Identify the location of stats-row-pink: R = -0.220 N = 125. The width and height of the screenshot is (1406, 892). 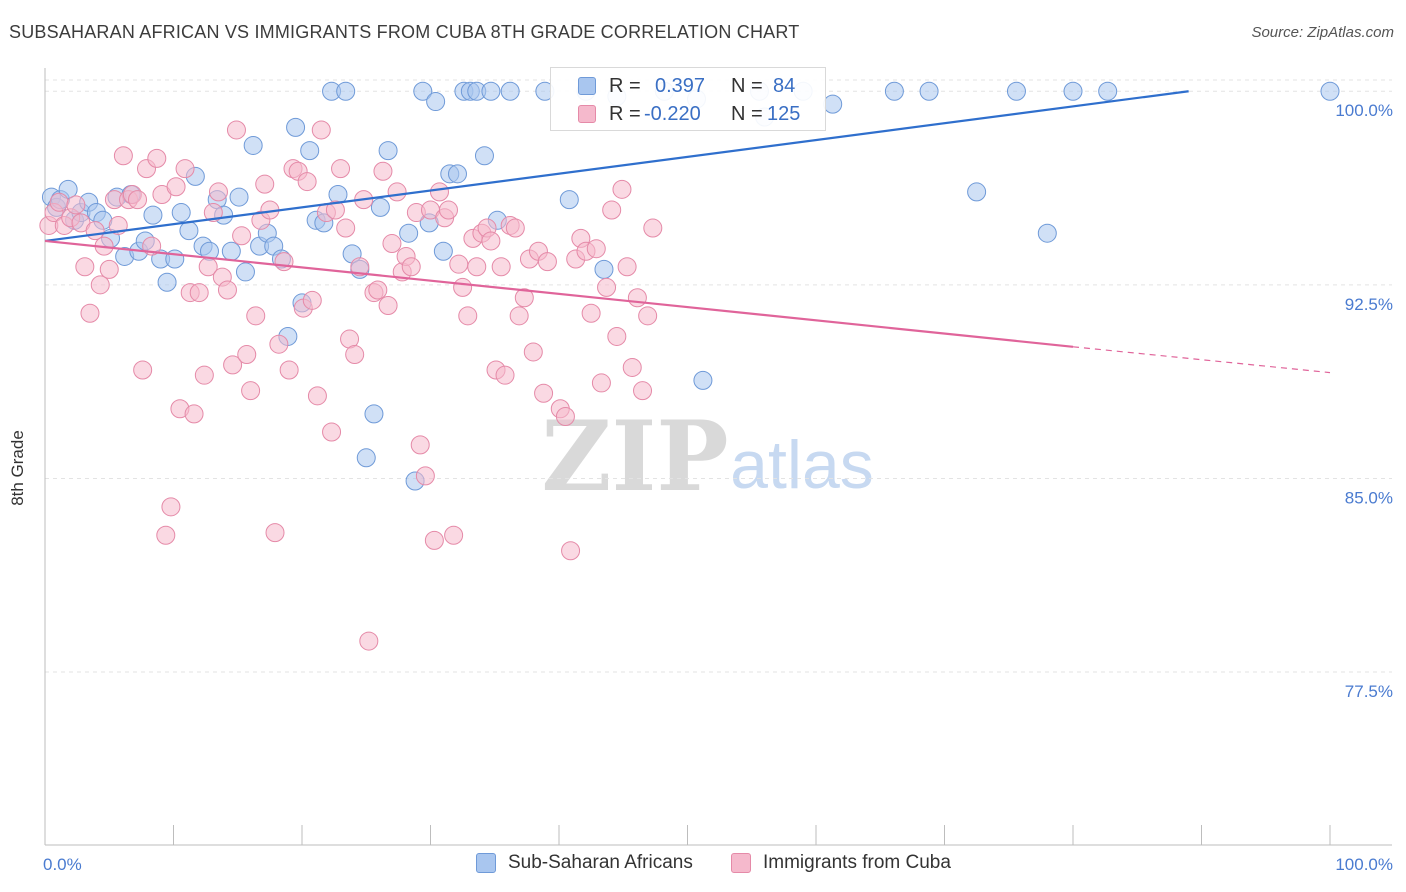
(688, 115).